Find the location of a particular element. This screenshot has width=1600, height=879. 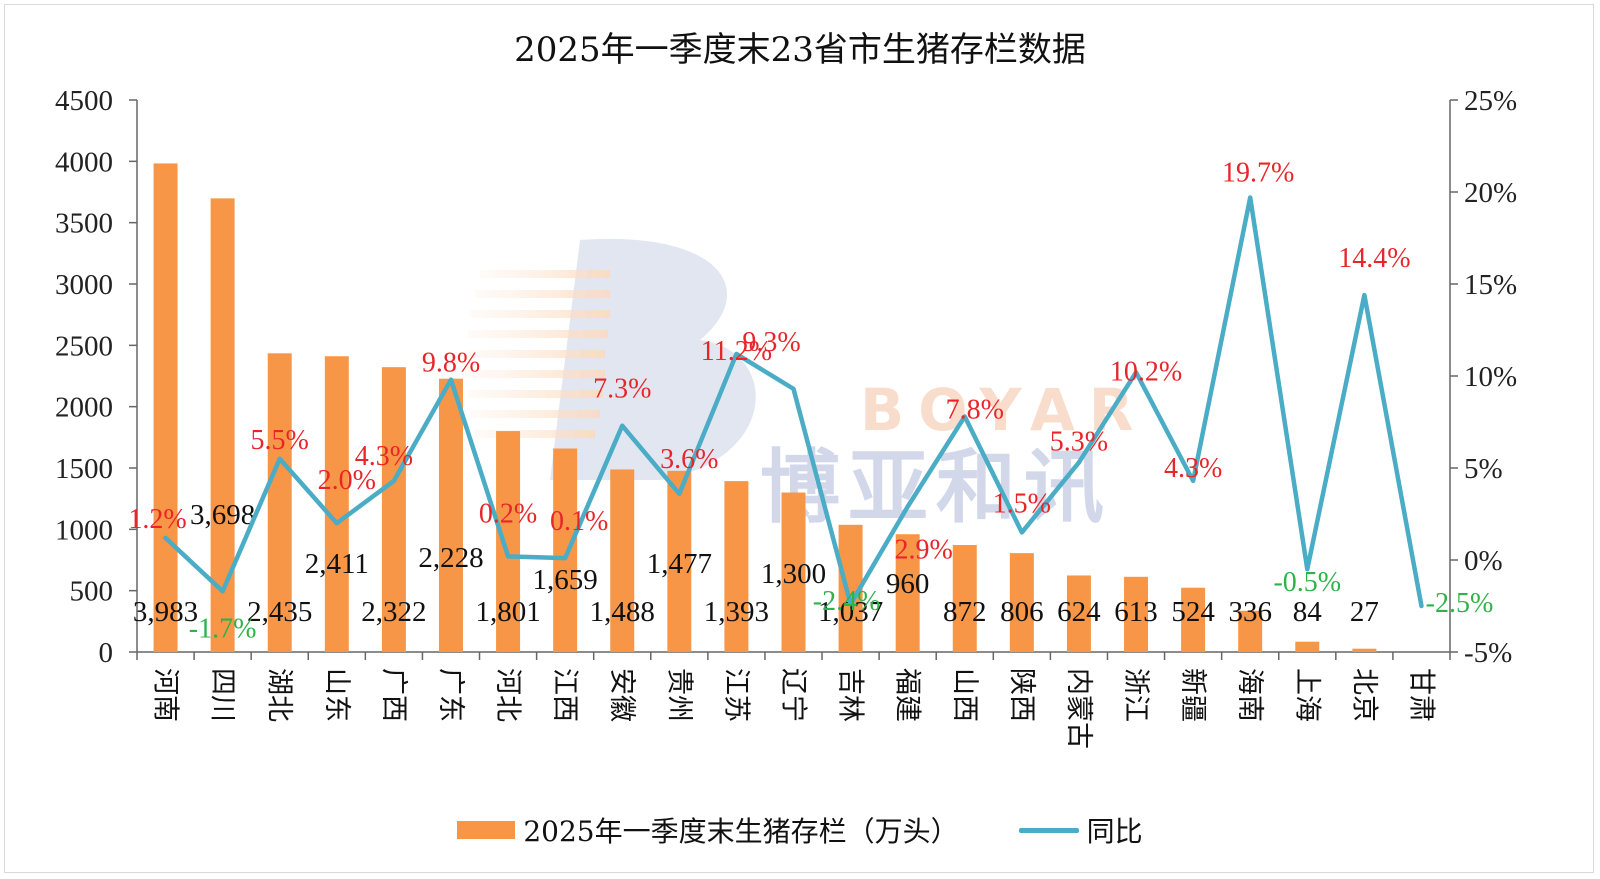

bar-浙江 is located at coordinates (1136, 614).